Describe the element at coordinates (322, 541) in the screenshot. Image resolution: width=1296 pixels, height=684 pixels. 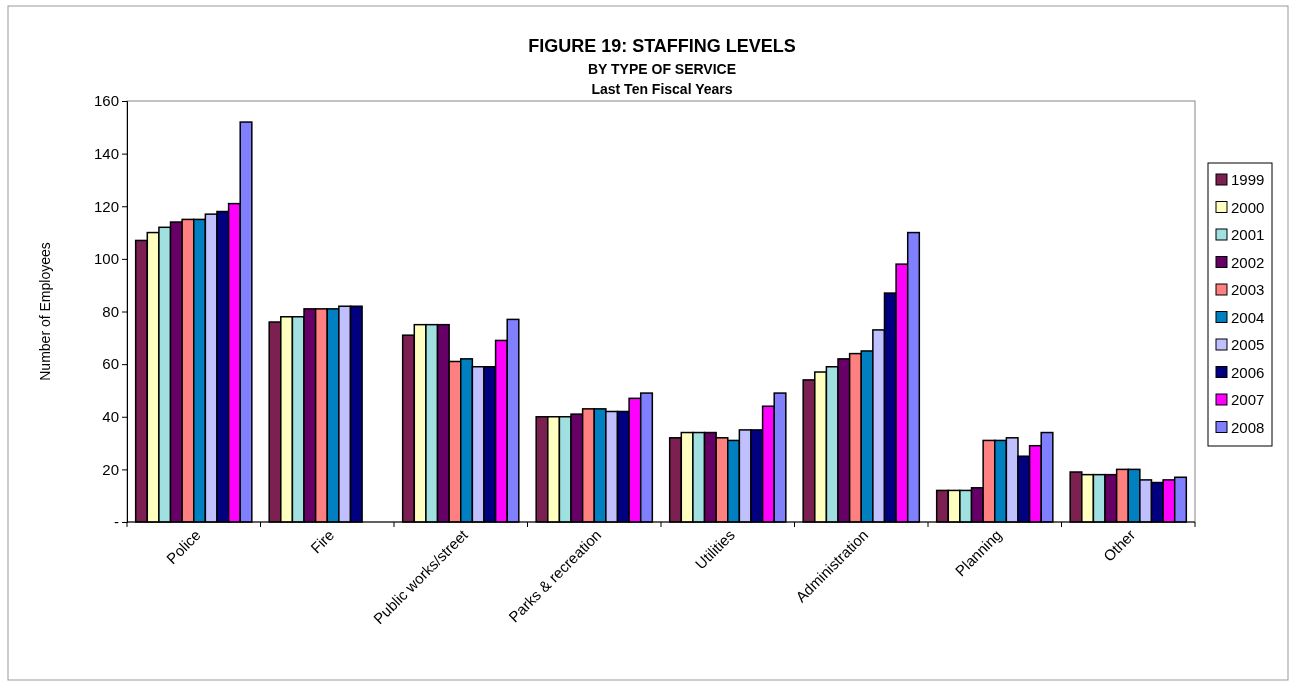
I see `x-tick-label: Fire` at that location.